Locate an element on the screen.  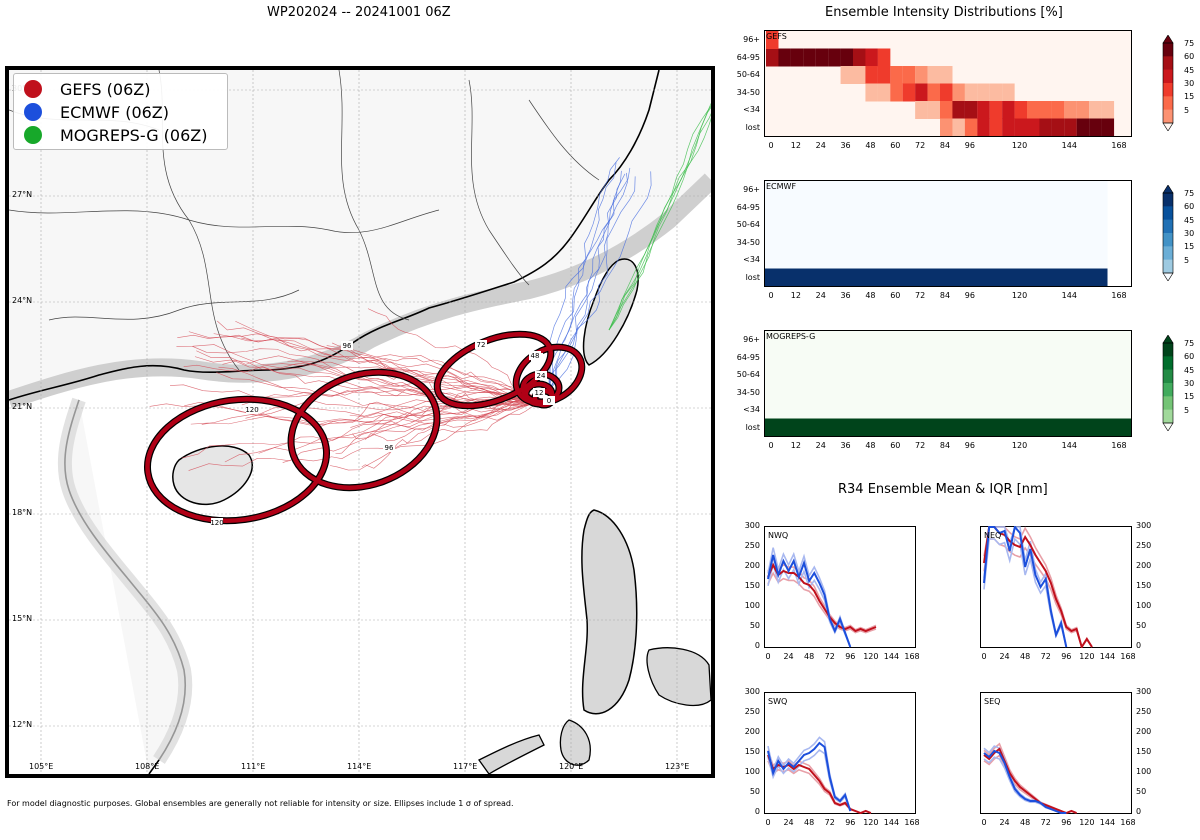
colorbar-top-cap is located at coordinates (1168, 189).